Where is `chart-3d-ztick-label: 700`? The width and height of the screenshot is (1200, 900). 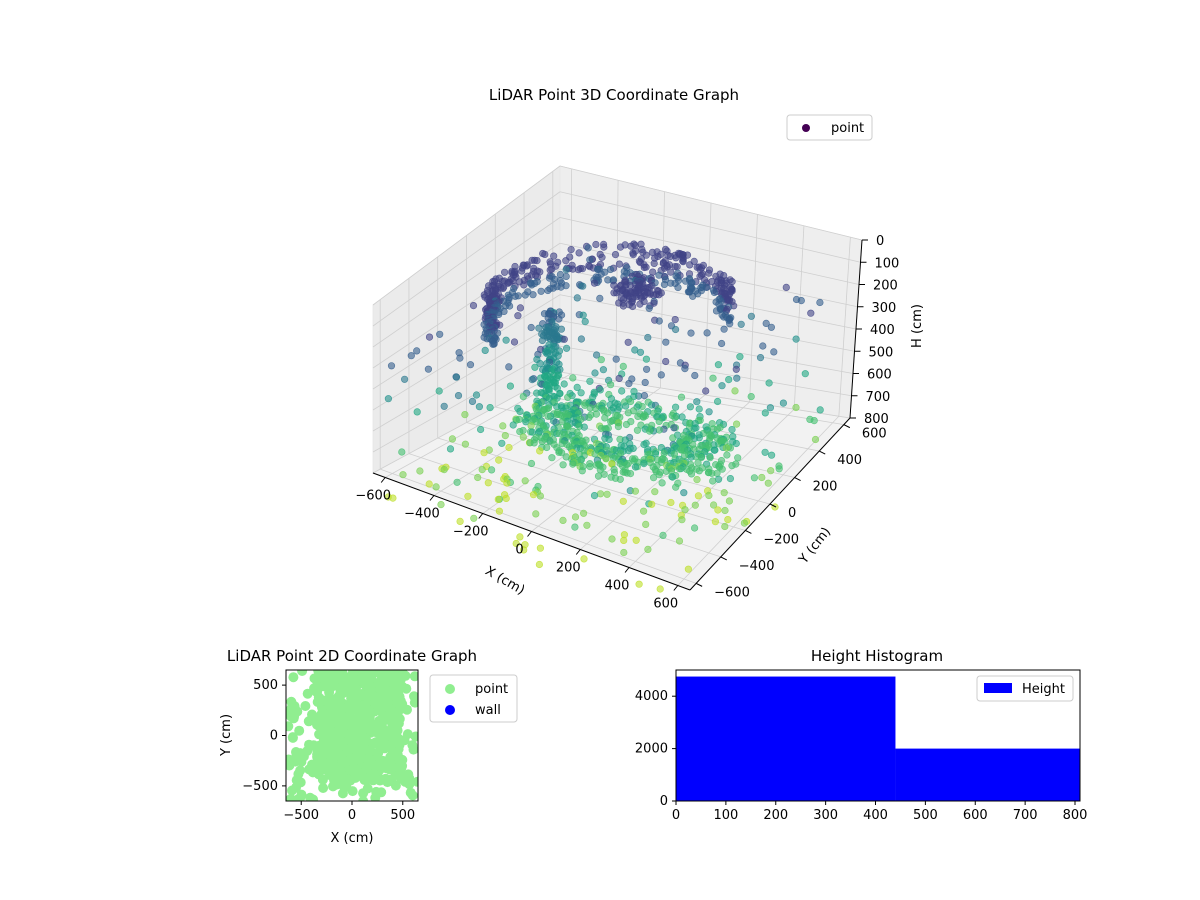 chart-3d-ztick-label: 700 is located at coordinates (878, 397).